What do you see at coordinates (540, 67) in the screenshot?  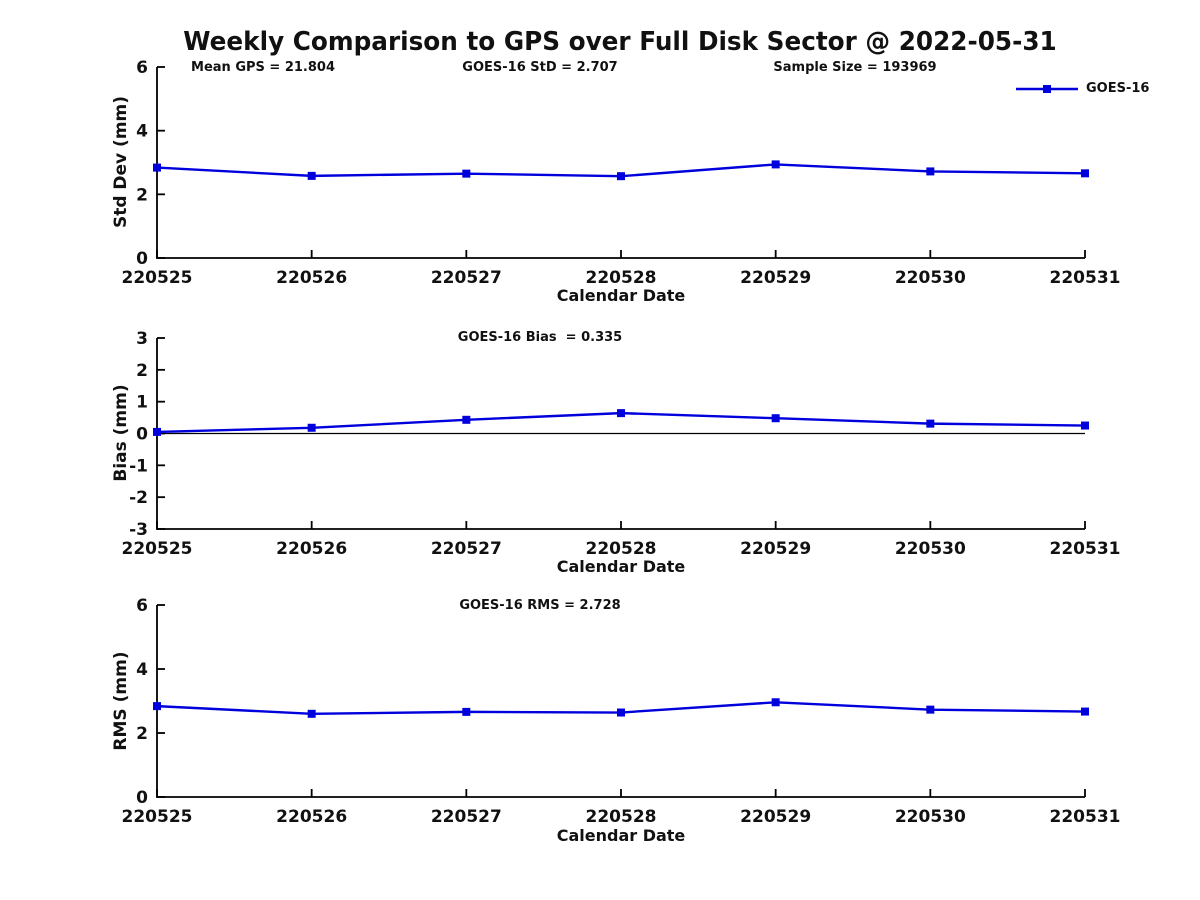 I see `annotation-goes16-std: GOES-16 StD = 2.707` at bounding box center [540, 67].